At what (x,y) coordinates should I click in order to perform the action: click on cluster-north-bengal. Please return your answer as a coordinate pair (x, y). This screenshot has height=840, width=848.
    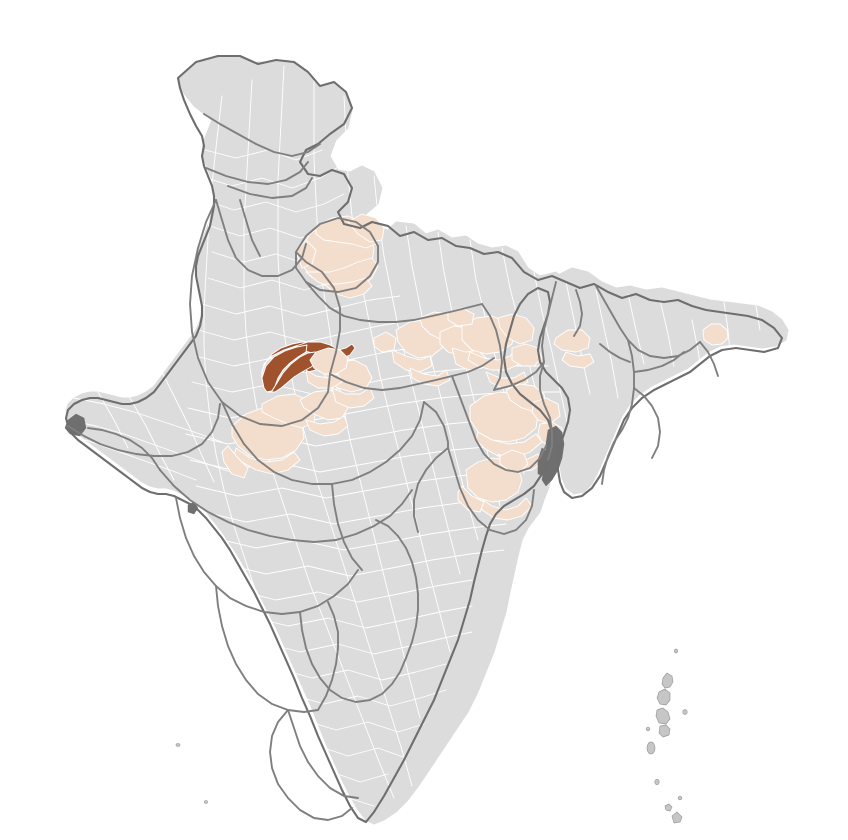
    Looking at the image, I should click on (574, 349).